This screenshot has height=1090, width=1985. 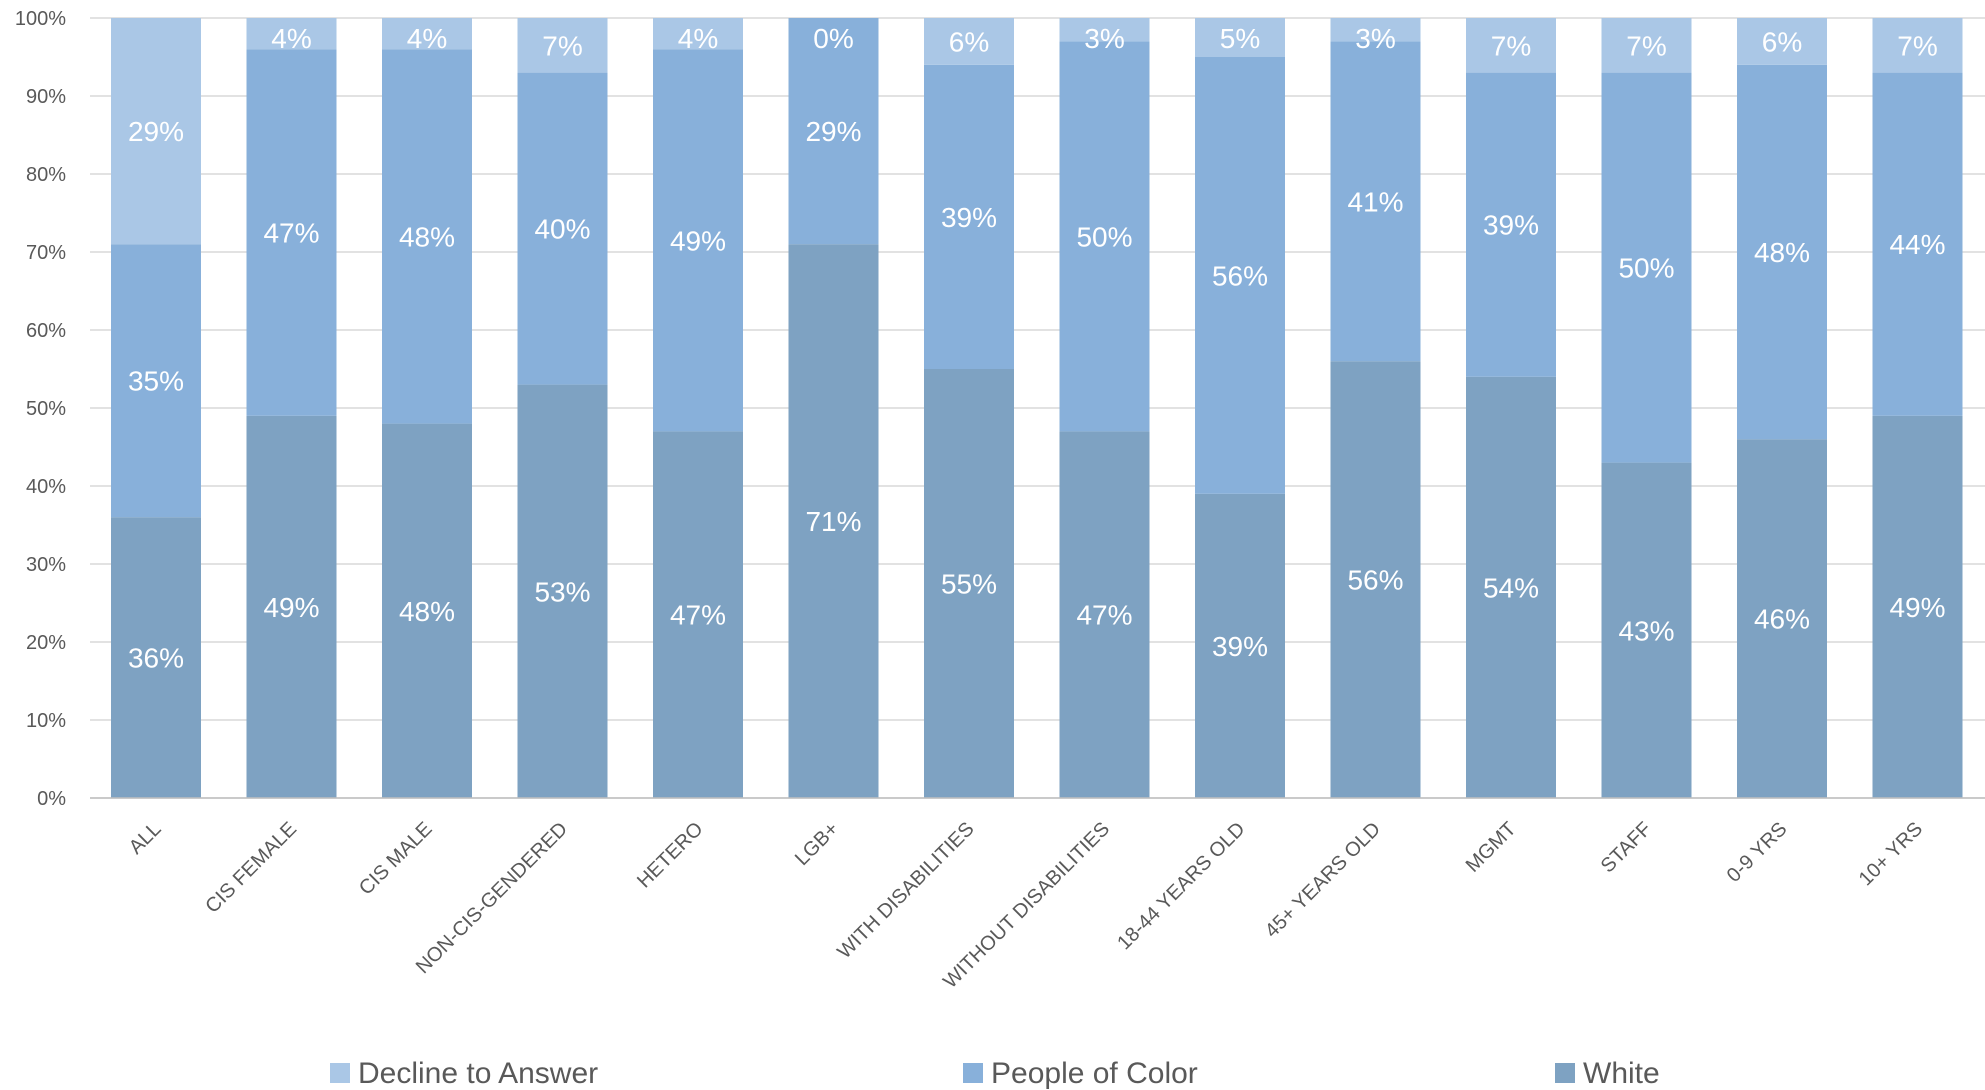 I want to click on data-label: 50%, so click(x=1646, y=268).